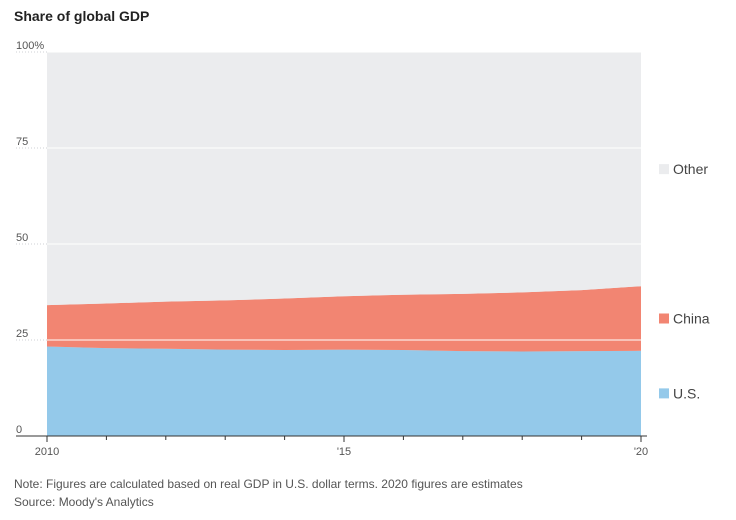 The image size is (736, 520). What do you see at coordinates (82, 16) in the screenshot?
I see `chart-title: Share of global GDP` at bounding box center [82, 16].